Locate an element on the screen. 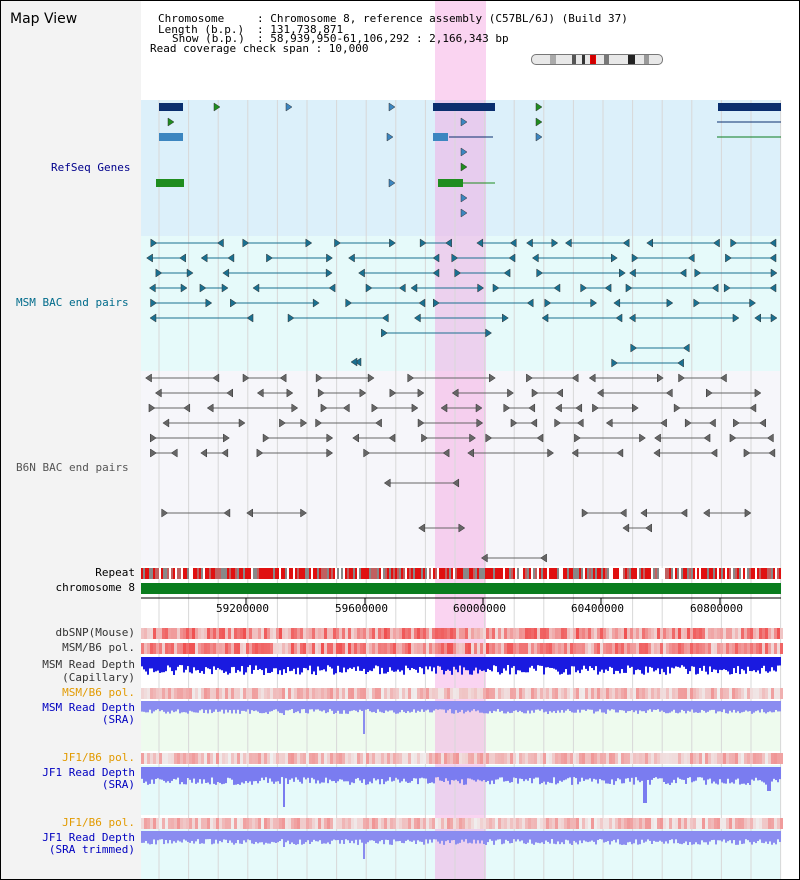  msm-depth-cap-sub: (Capillary) is located at coordinates (98, 677).